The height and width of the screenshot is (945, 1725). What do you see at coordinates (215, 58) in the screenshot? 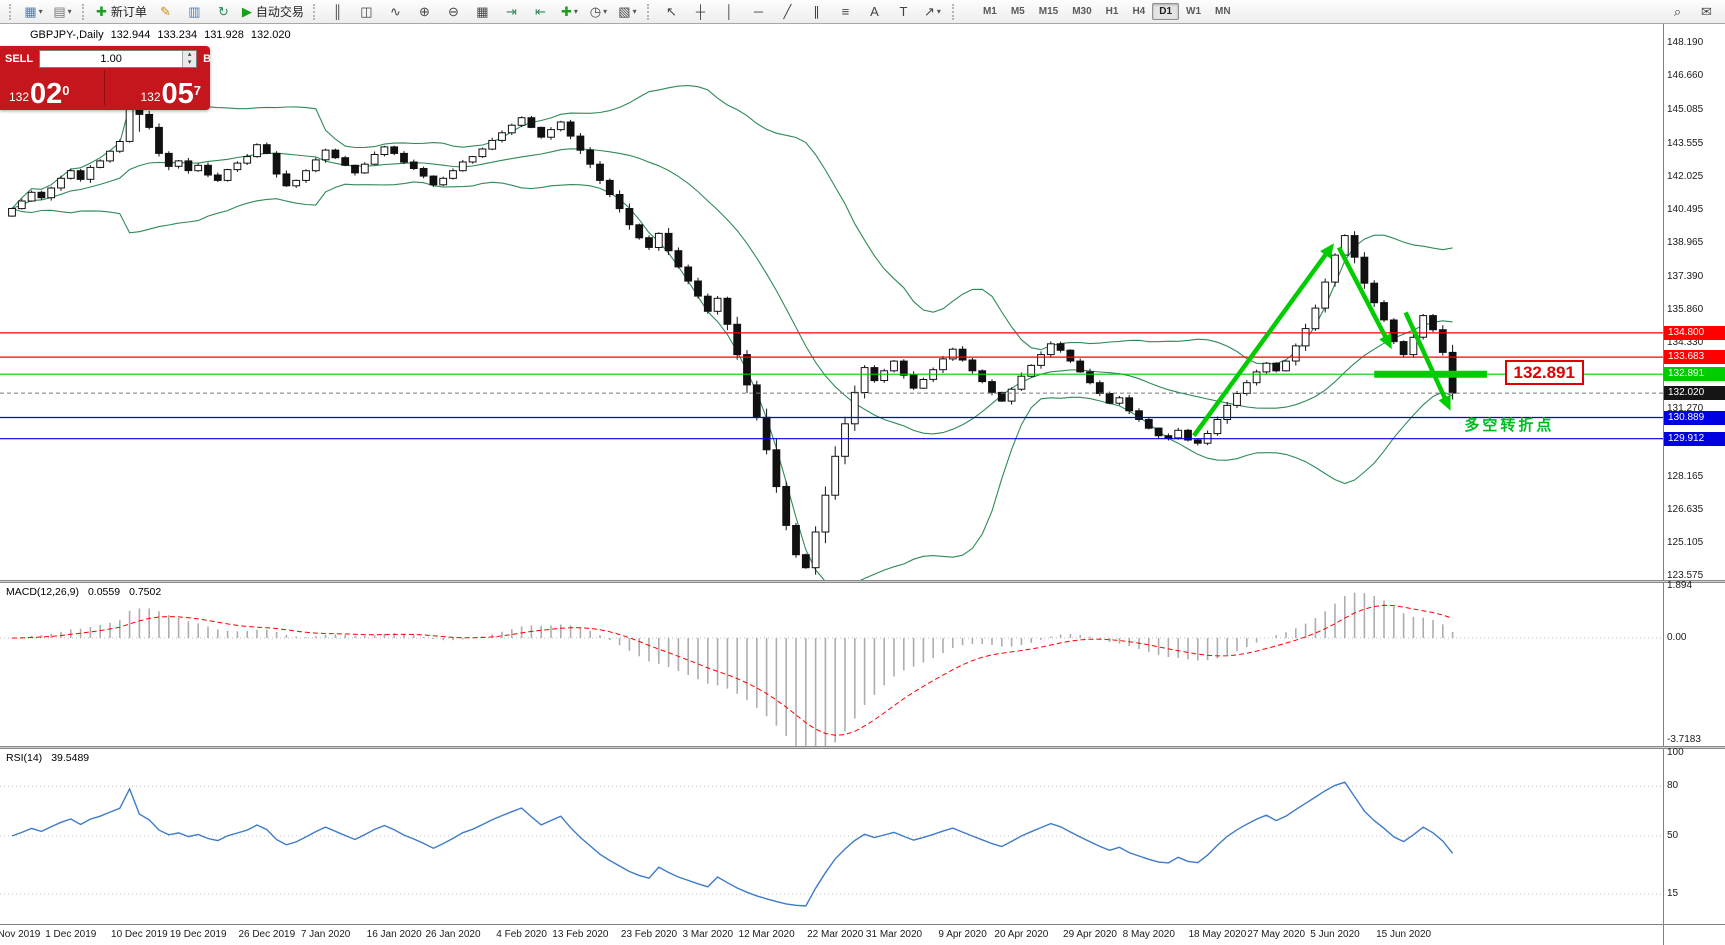
I see `buy-button: BUY` at bounding box center [215, 58].